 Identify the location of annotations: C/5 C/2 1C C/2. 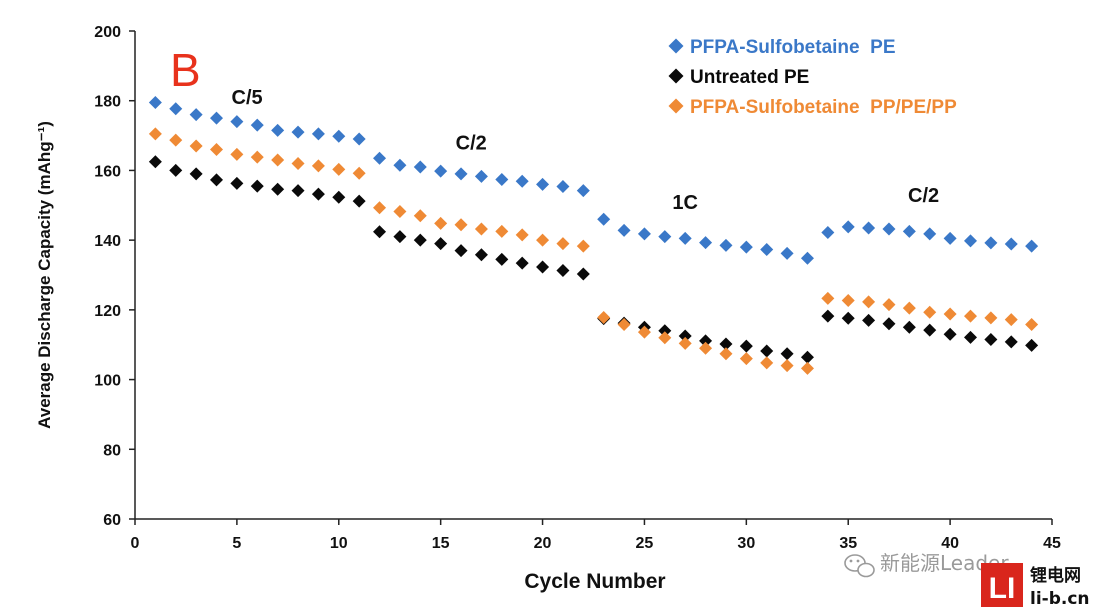
(586, 150).